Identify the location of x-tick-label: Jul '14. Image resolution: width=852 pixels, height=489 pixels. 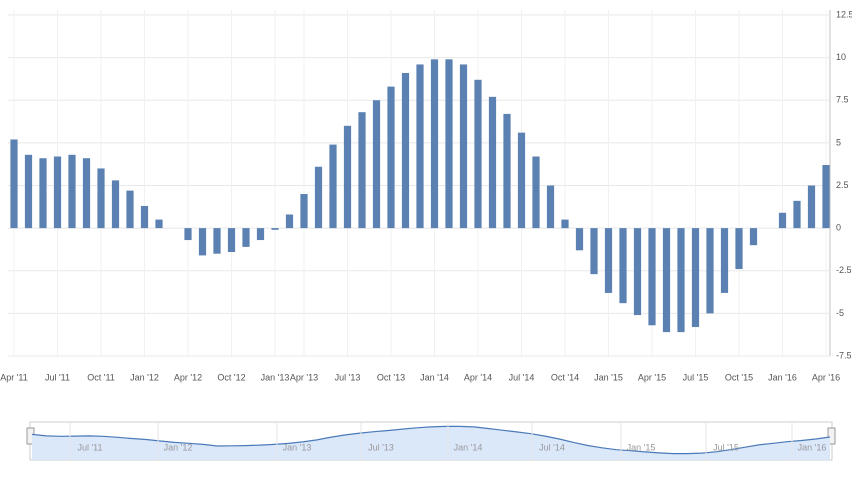
(522, 377).